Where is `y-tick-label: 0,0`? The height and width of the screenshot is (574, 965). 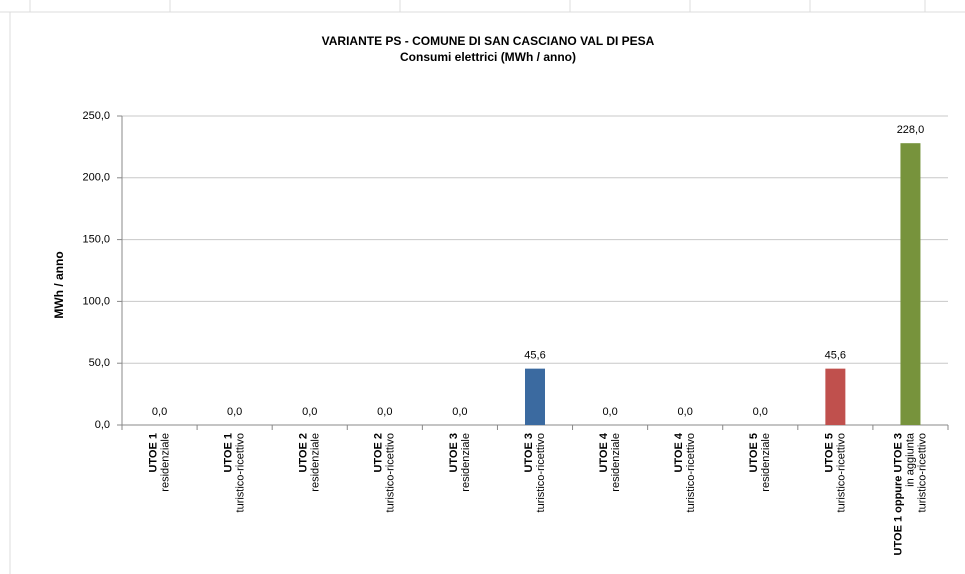
y-tick-label: 0,0 is located at coordinates (102, 425).